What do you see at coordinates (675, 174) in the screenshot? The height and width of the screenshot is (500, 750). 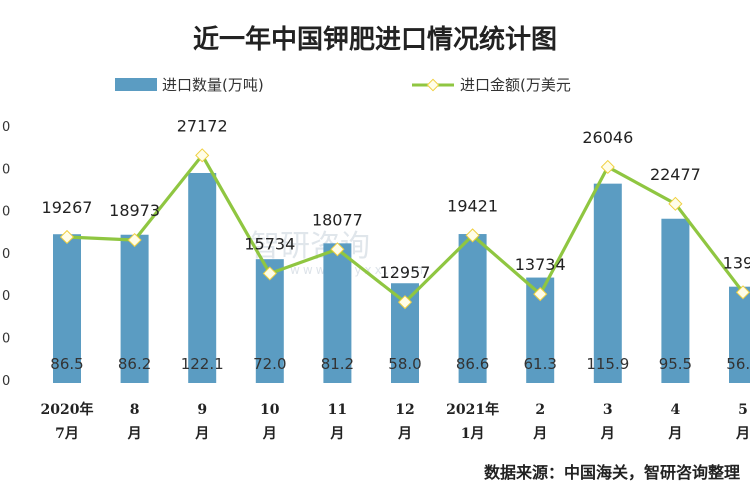 I see `line-value-label: 22477` at bounding box center [675, 174].